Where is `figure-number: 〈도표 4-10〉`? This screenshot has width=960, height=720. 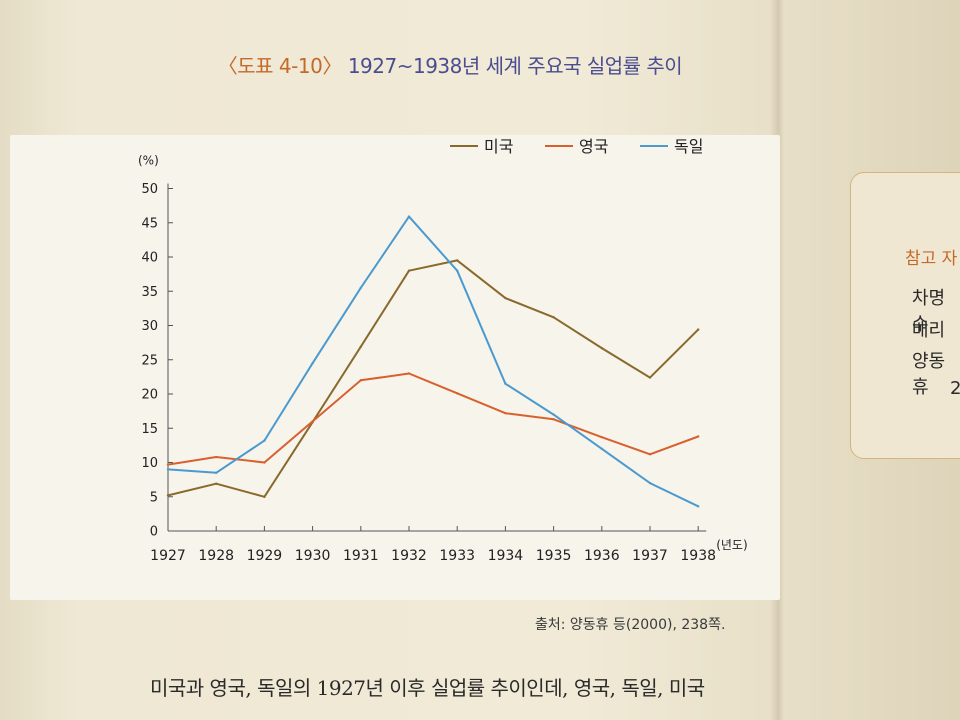 figure-number: 〈도표 4-10〉 is located at coordinates (280, 66).